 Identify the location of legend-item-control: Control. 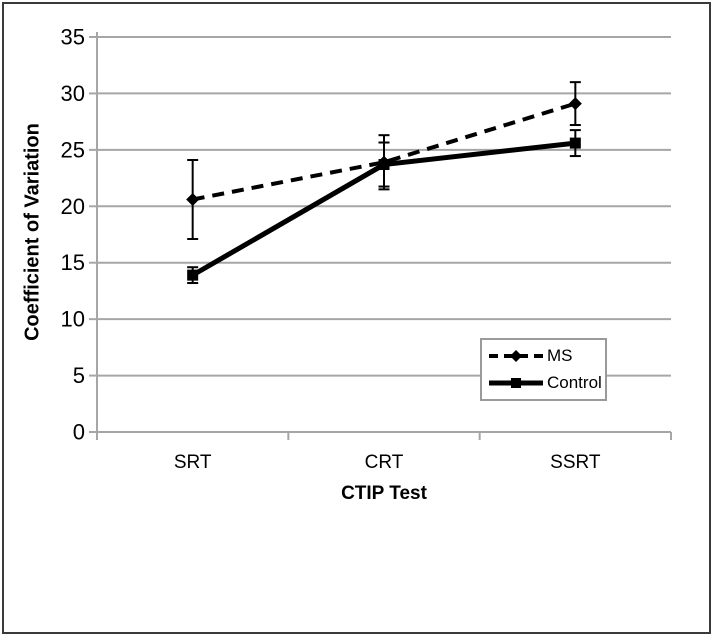
(543, 383).